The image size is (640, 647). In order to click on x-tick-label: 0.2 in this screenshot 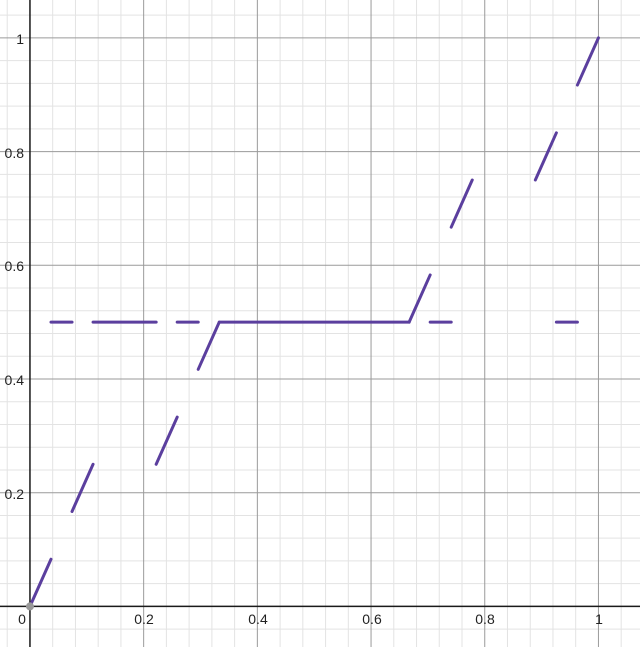, I will do `click(144, 619)`.